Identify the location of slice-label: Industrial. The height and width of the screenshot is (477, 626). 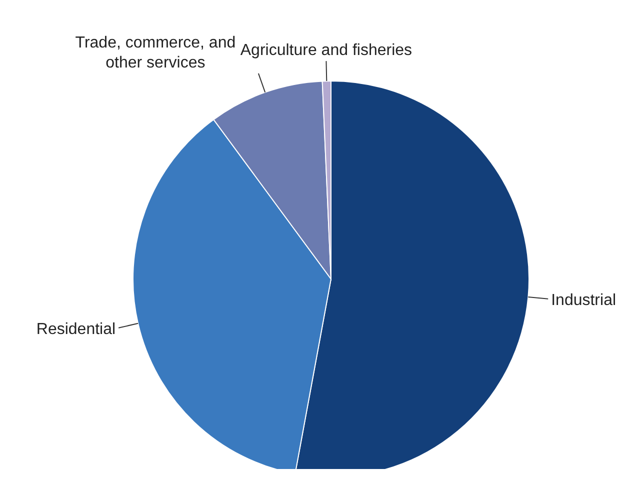
(583, 300).